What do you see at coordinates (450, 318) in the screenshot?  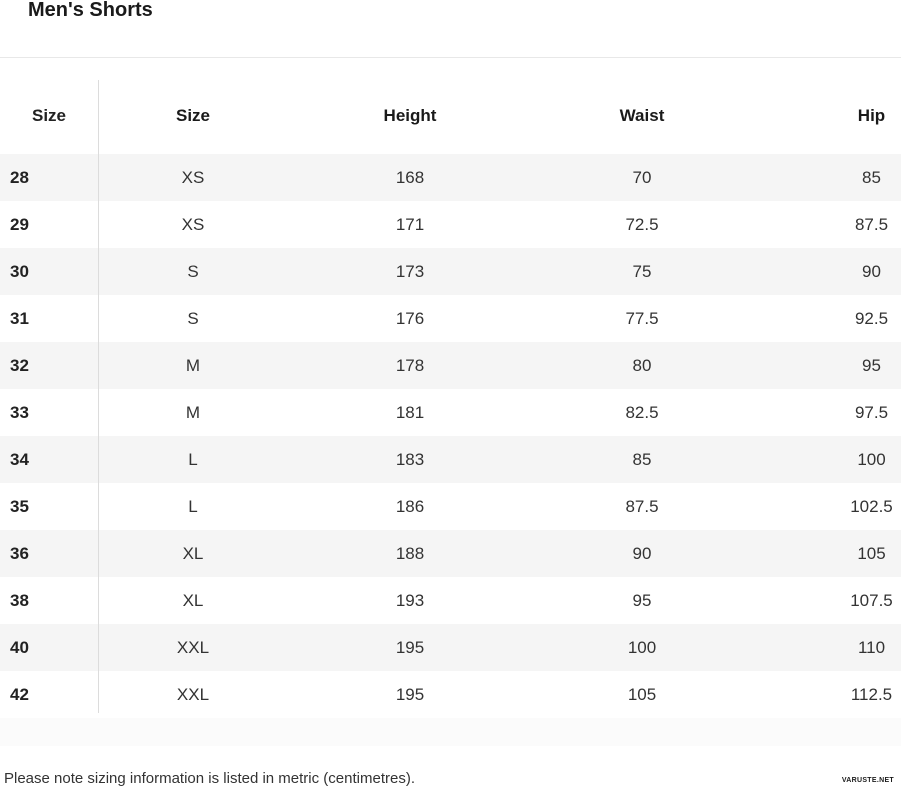 I see `table-row: 31 S 176 77.5 92.5` at bounding box center [450, 318].